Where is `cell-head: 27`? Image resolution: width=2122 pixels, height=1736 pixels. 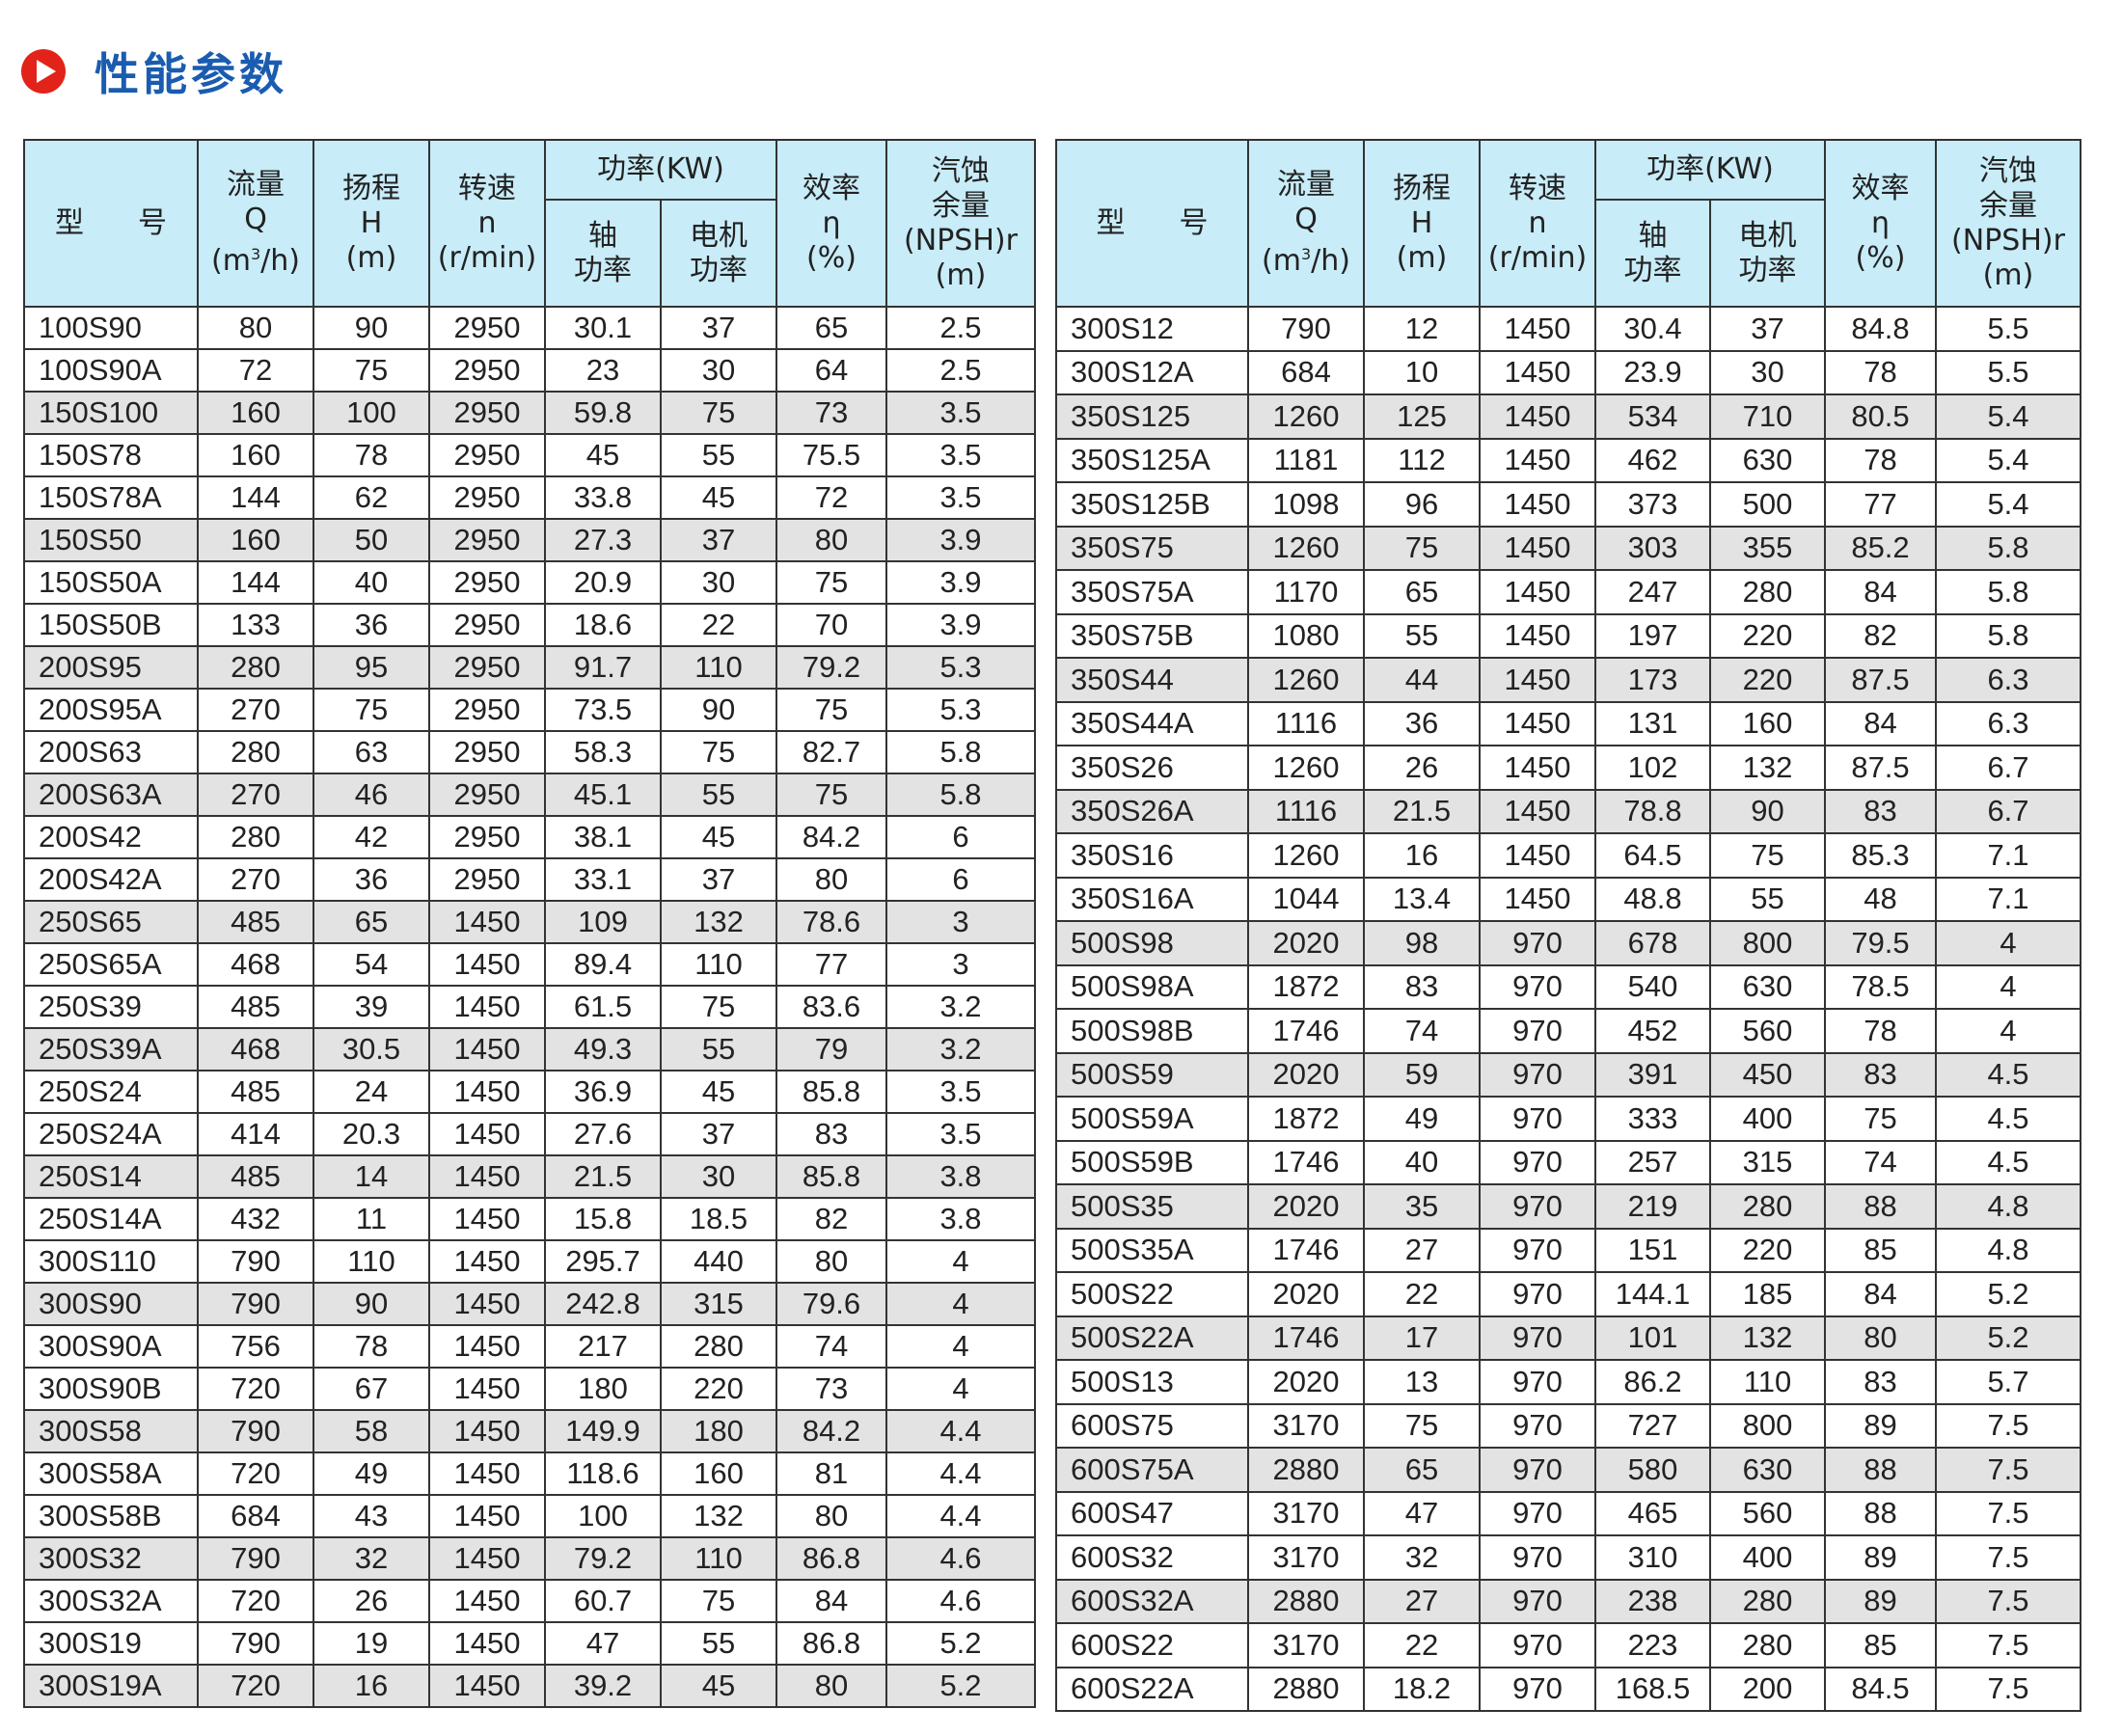 cell-head: 27 is located at coordinates (1422, 1250).